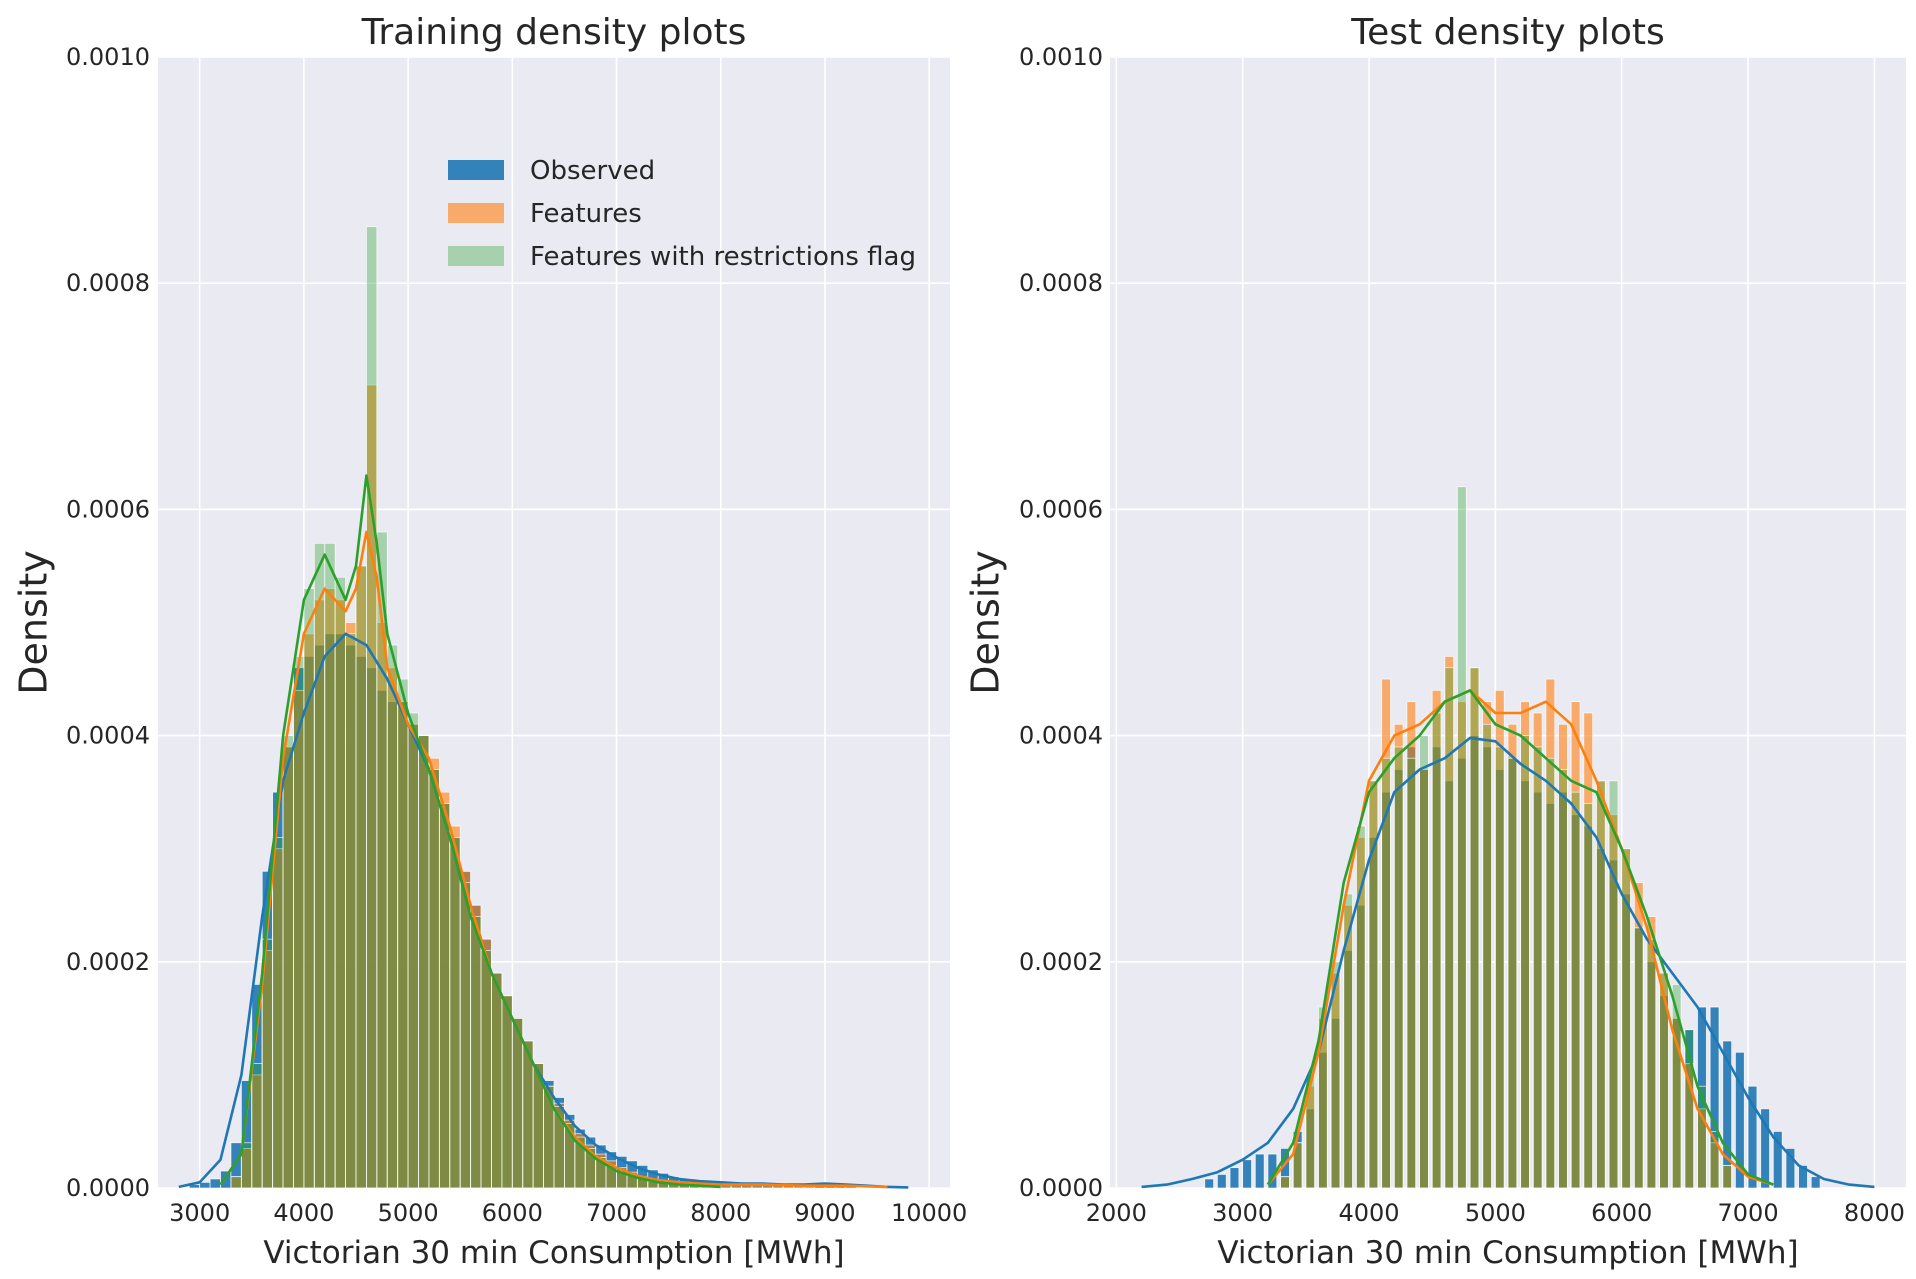 The width and height of the screenshot is (1916, 1279). Describe the element at coordinates (108, 283) in the screenshot. I see `y-tick-label: 0.0008` at that location.